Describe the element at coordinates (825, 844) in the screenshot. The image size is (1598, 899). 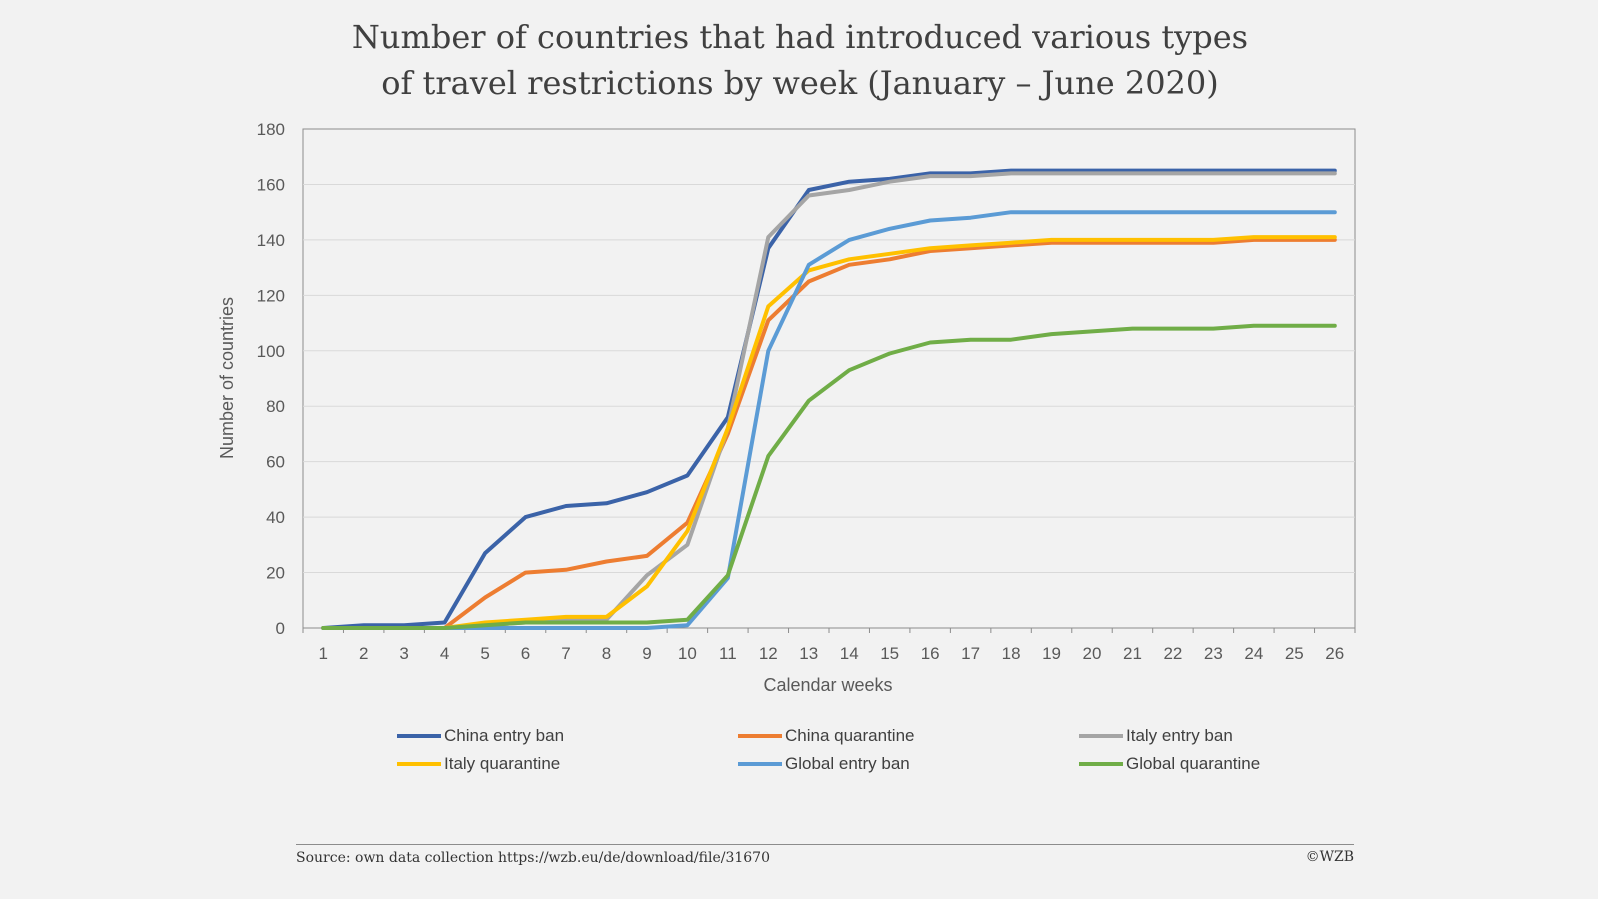
I see `footer-divider` at that location.